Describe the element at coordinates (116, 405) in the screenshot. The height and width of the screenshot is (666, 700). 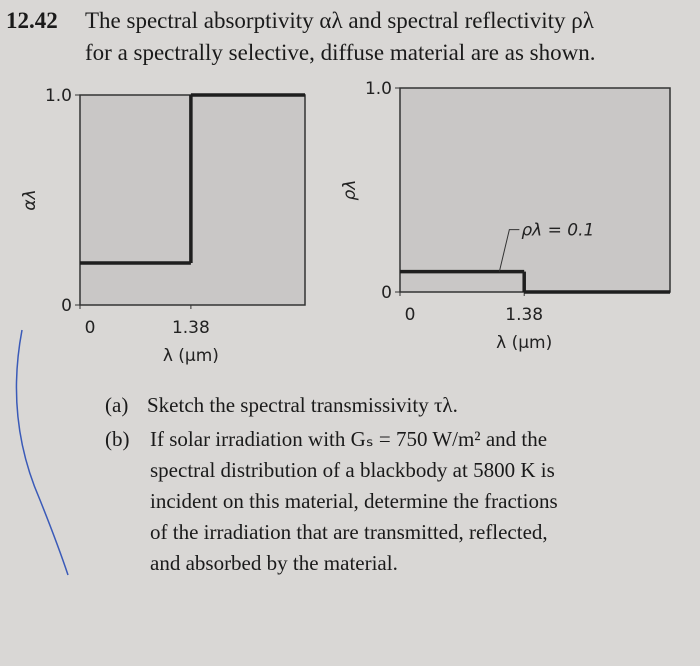
I see `part-label: (a)` at that location.